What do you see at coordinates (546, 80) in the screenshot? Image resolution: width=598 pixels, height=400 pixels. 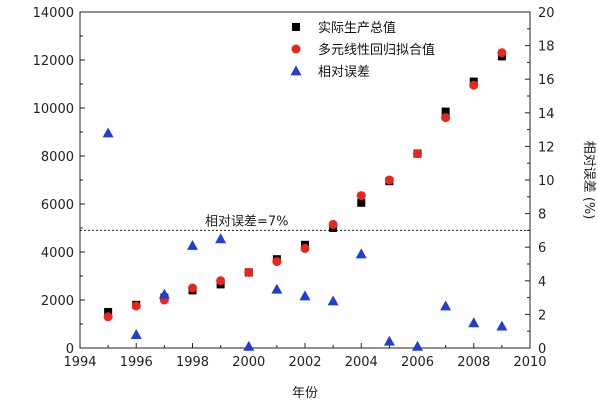 I see `y-right-tick-label: 16` at bounding box center [546, 80].